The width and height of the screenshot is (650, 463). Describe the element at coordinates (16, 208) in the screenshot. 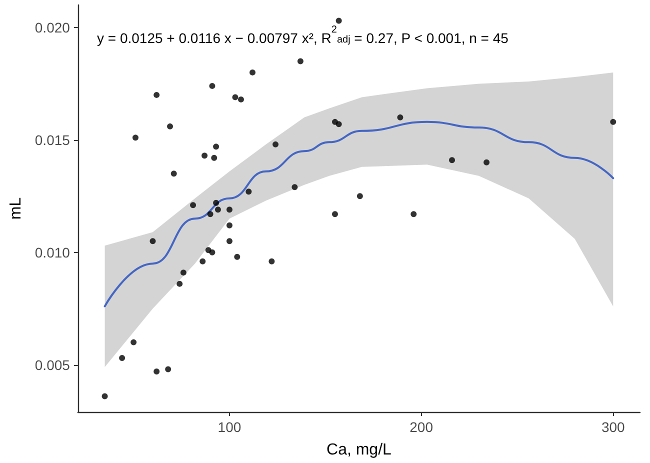

I see `y-axis-title: mL` at that location.